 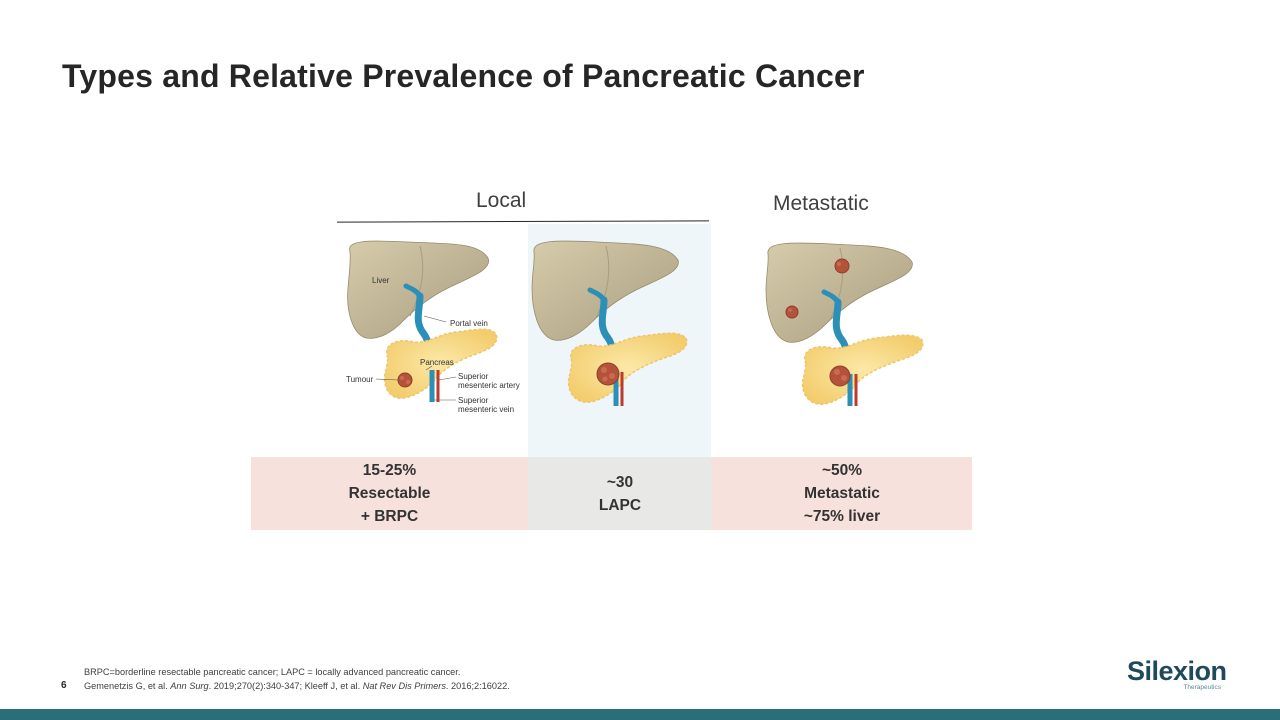 What do you see at coordinates (501, 200) in the screenshot?
I see `local-group-label: Local` at bounding box center [501, 200].